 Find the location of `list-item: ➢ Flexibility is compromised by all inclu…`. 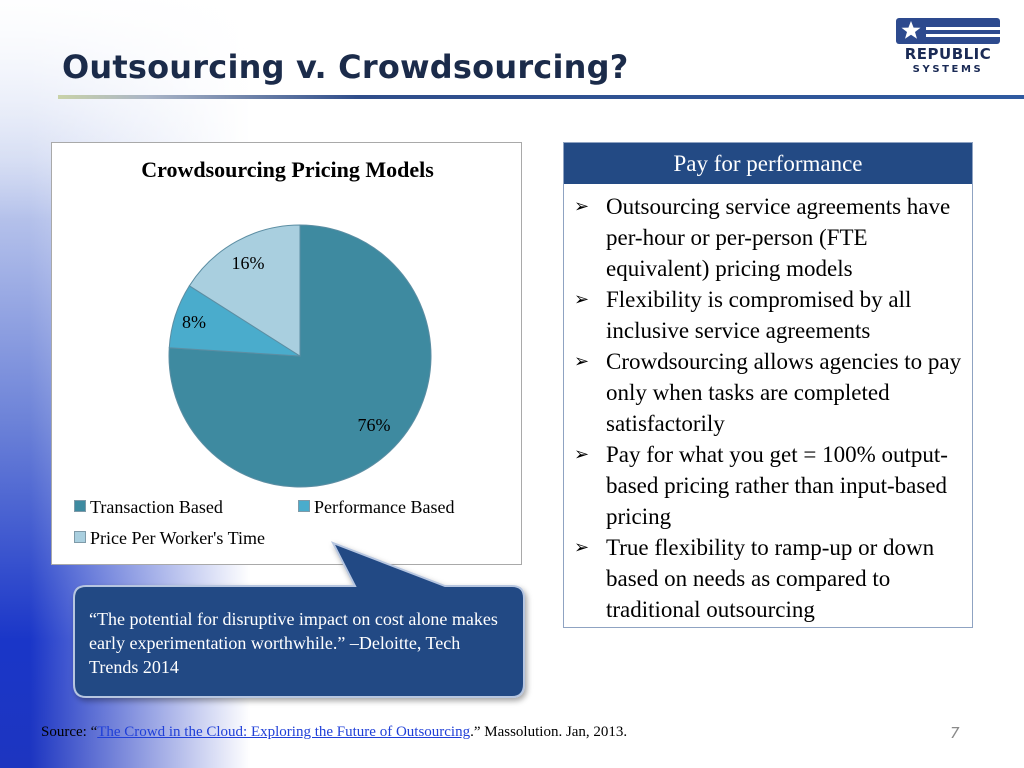

list-item: ➢ Flexibility is compromised by all inclu… is located at coordinates (768, 315).